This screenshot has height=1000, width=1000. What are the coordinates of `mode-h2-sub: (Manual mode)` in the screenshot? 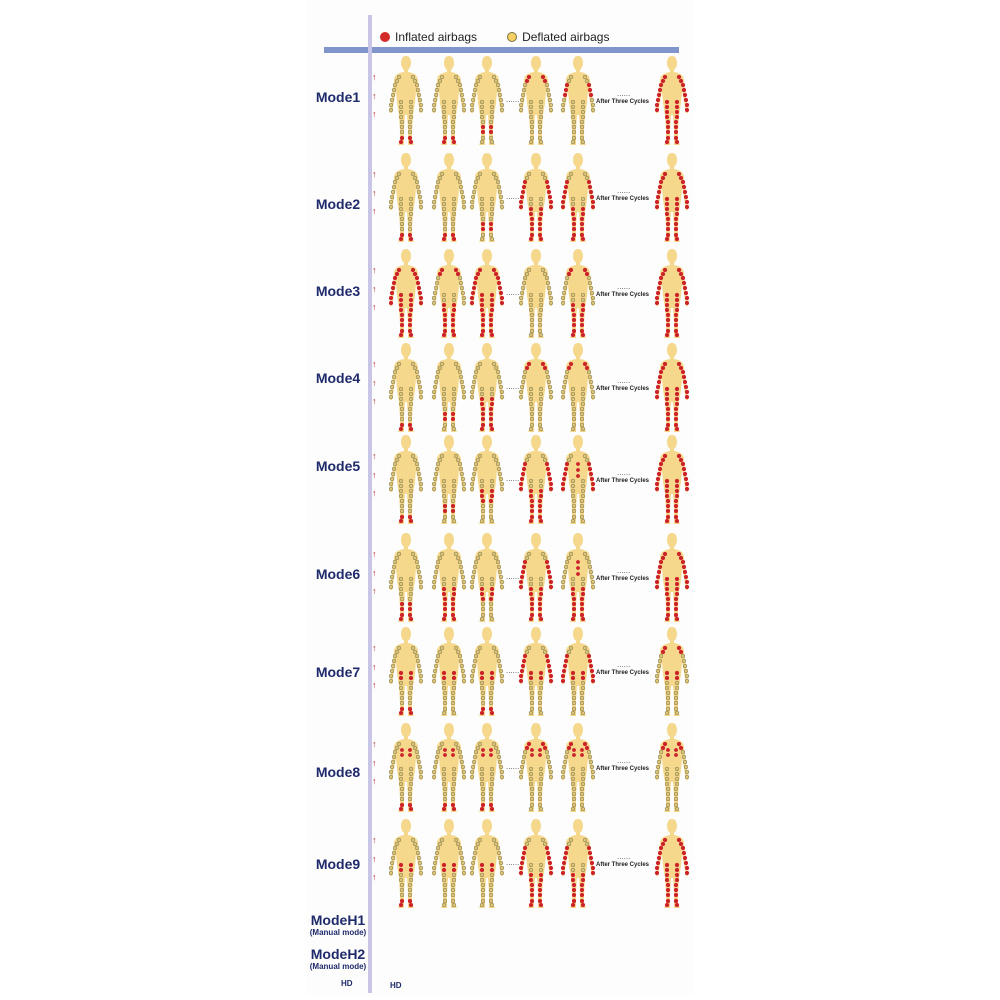 It's located at (338, 966).